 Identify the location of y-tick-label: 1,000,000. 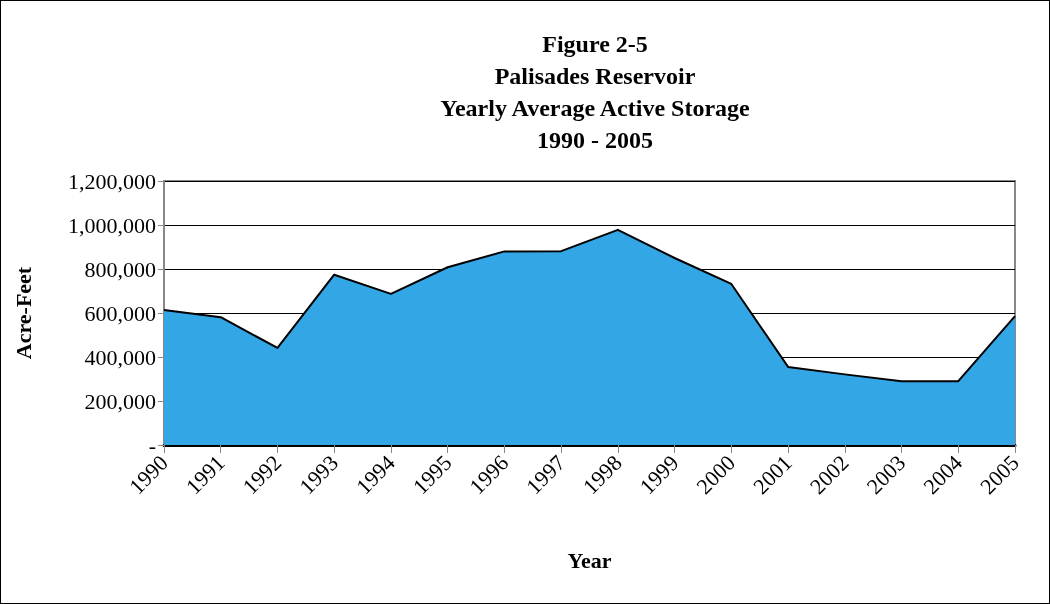
(112, 225).